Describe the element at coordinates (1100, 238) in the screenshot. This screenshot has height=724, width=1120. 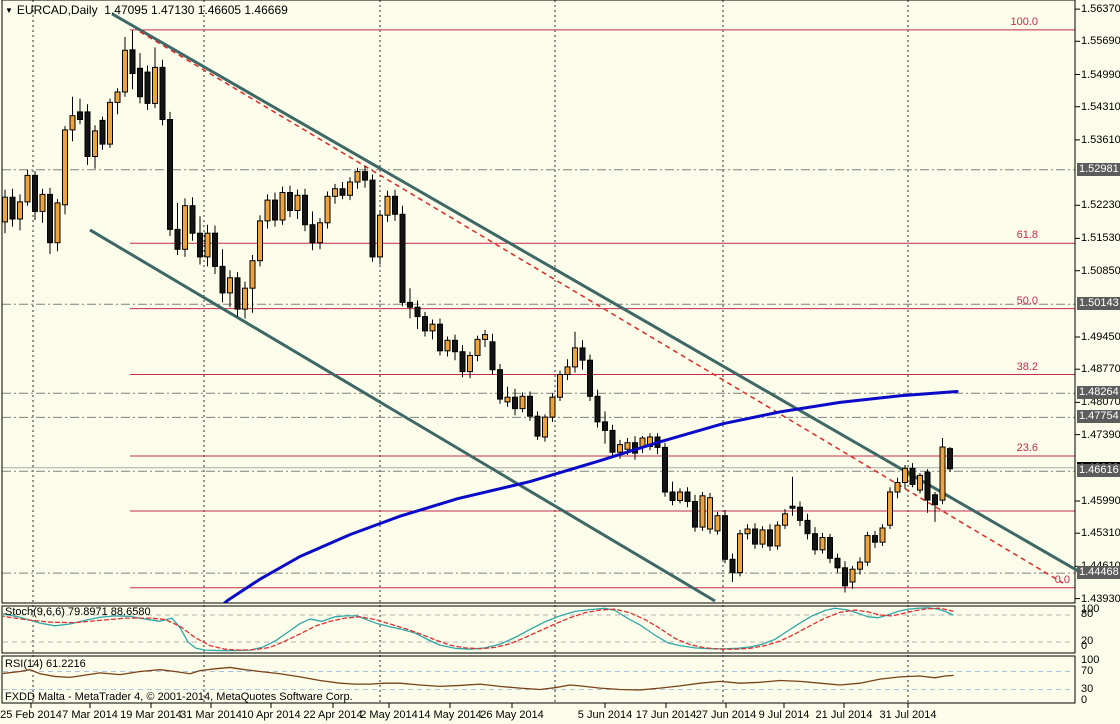
I see `price-axis-tick: 1.51530` at that location.